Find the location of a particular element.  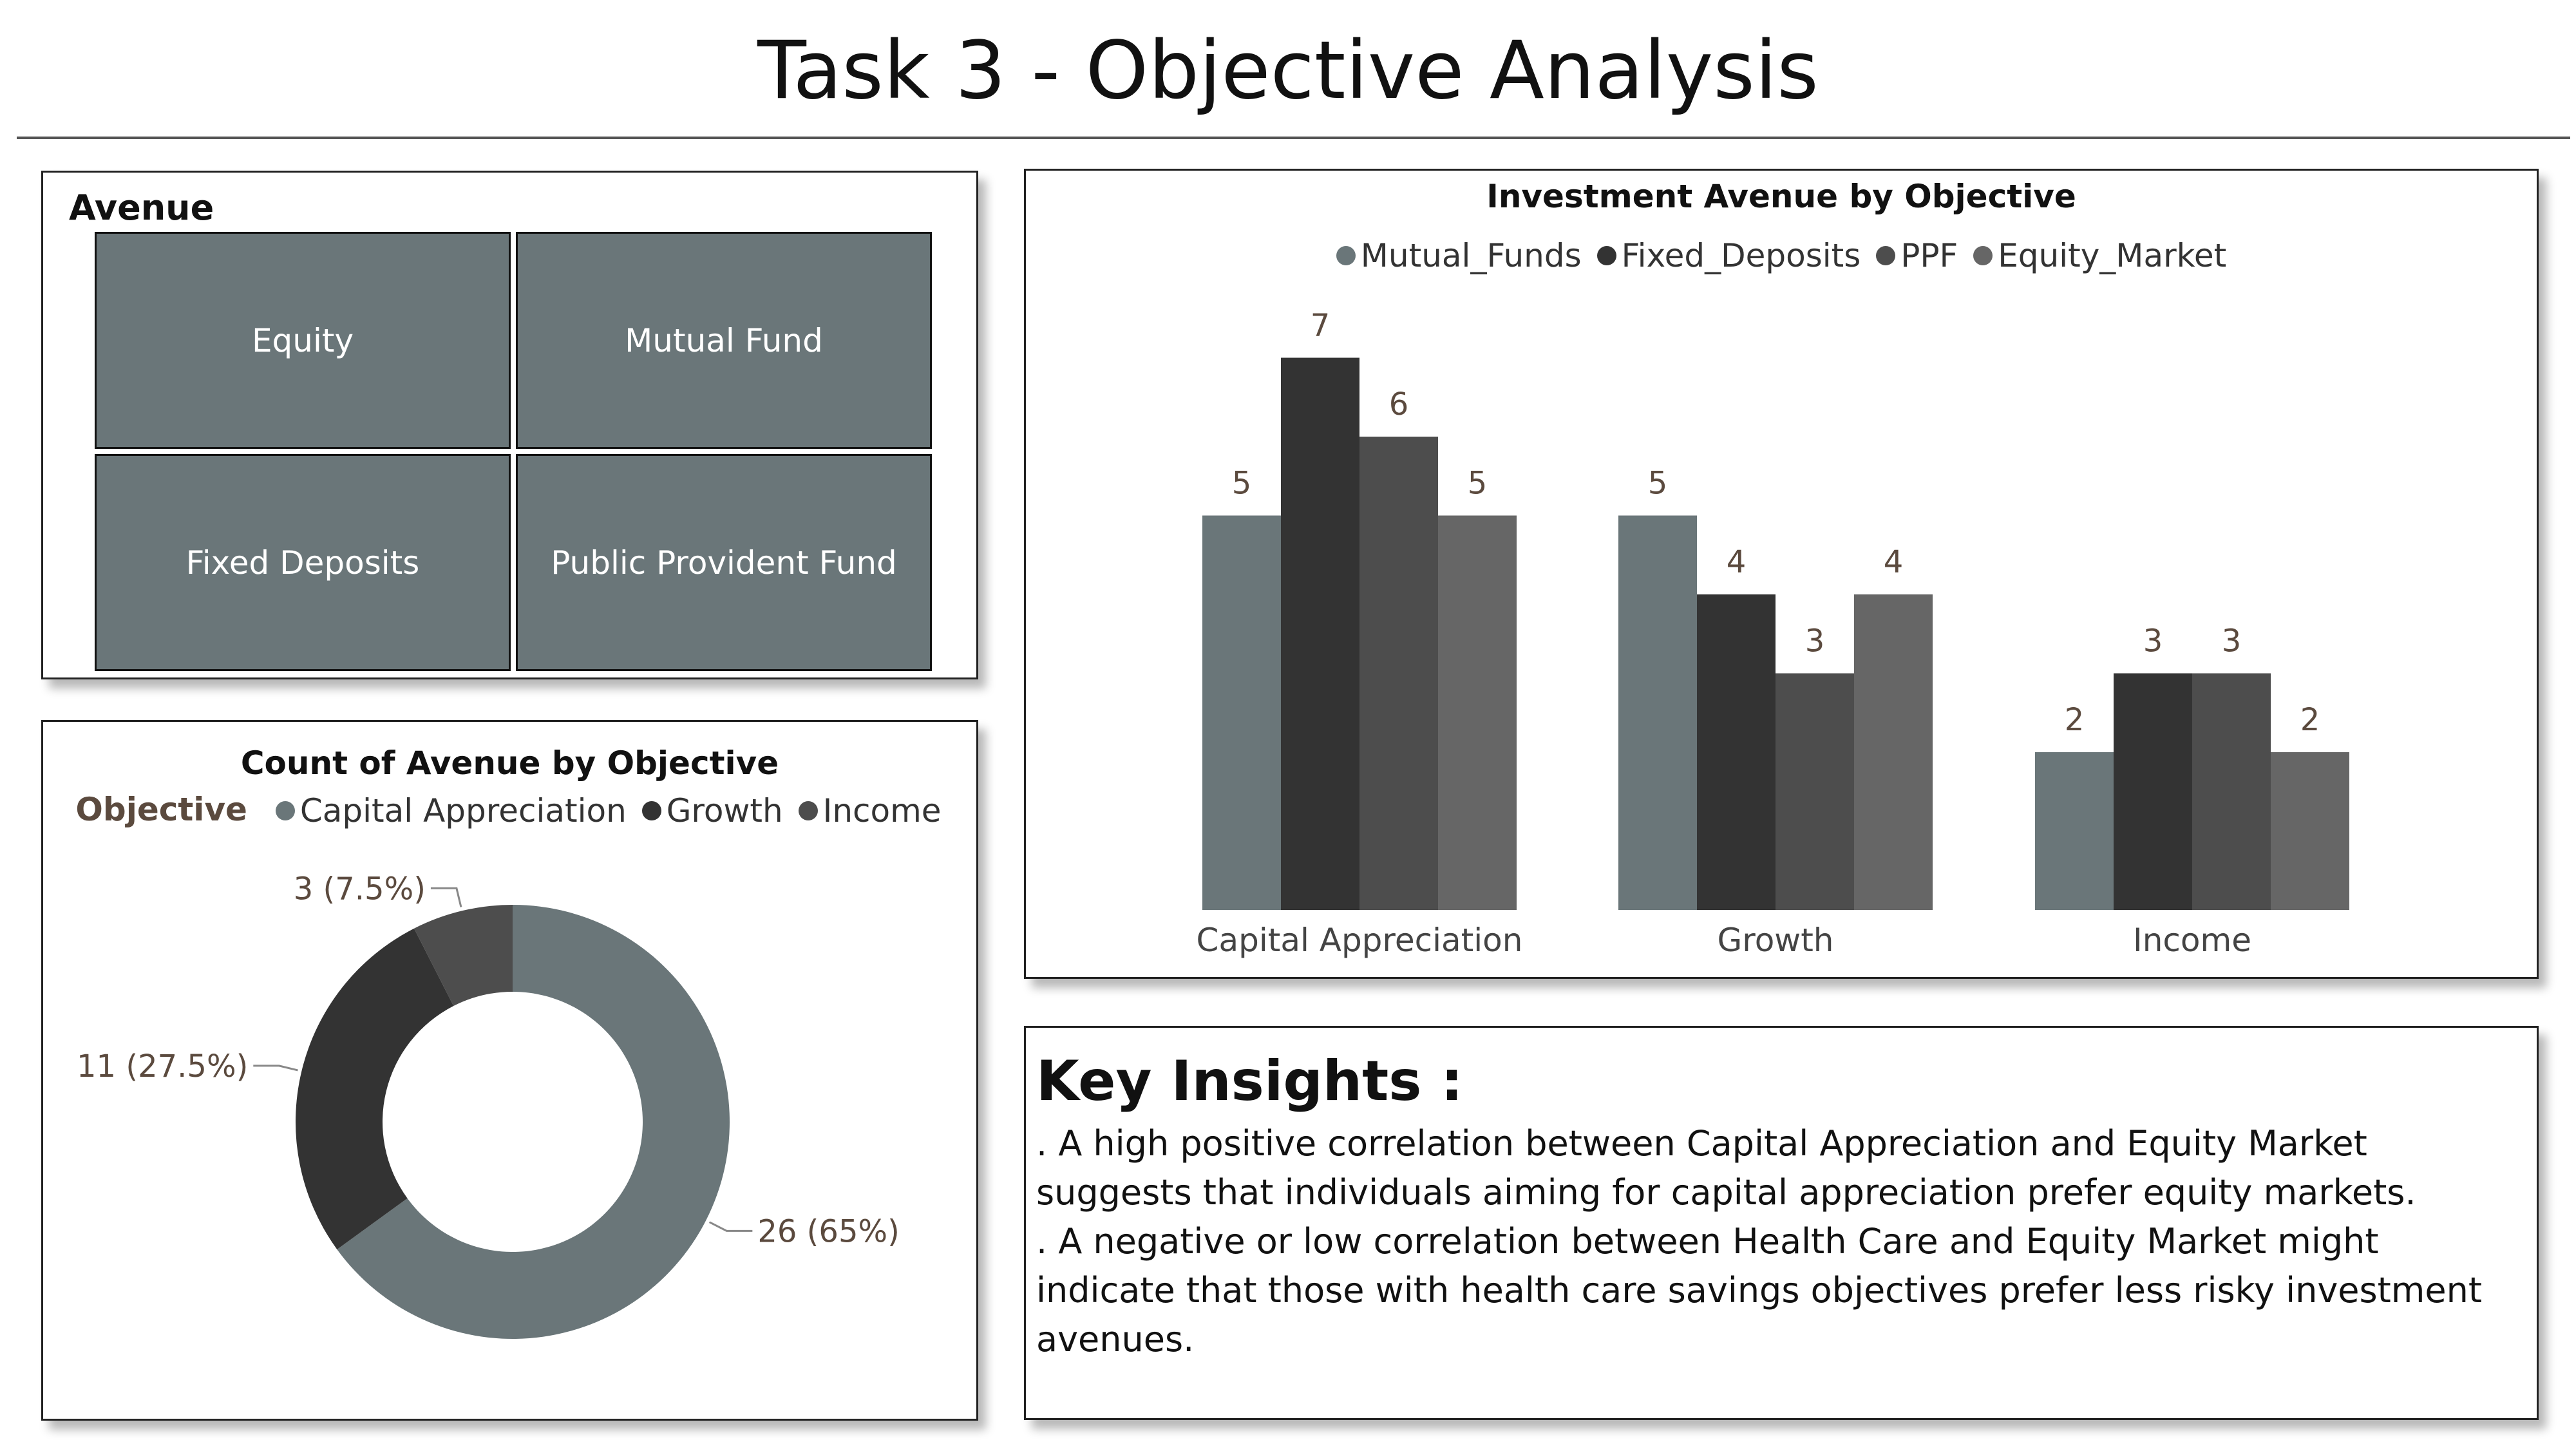

x-axis-tick-label: Capital Appreciation is located at coordinates (1360, 941).